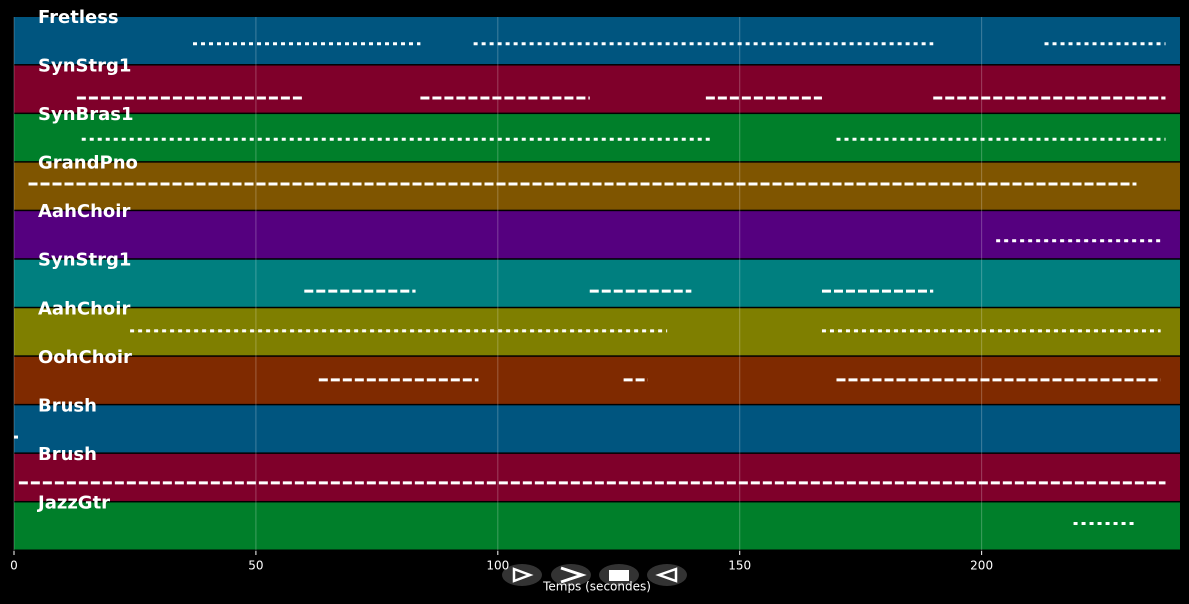 This screenshot has height=604, width=1189. What do you see at coordinates (86, 114) in the screenshot?
I see `track-name: SynBras1` at bounding box center [86, 114].